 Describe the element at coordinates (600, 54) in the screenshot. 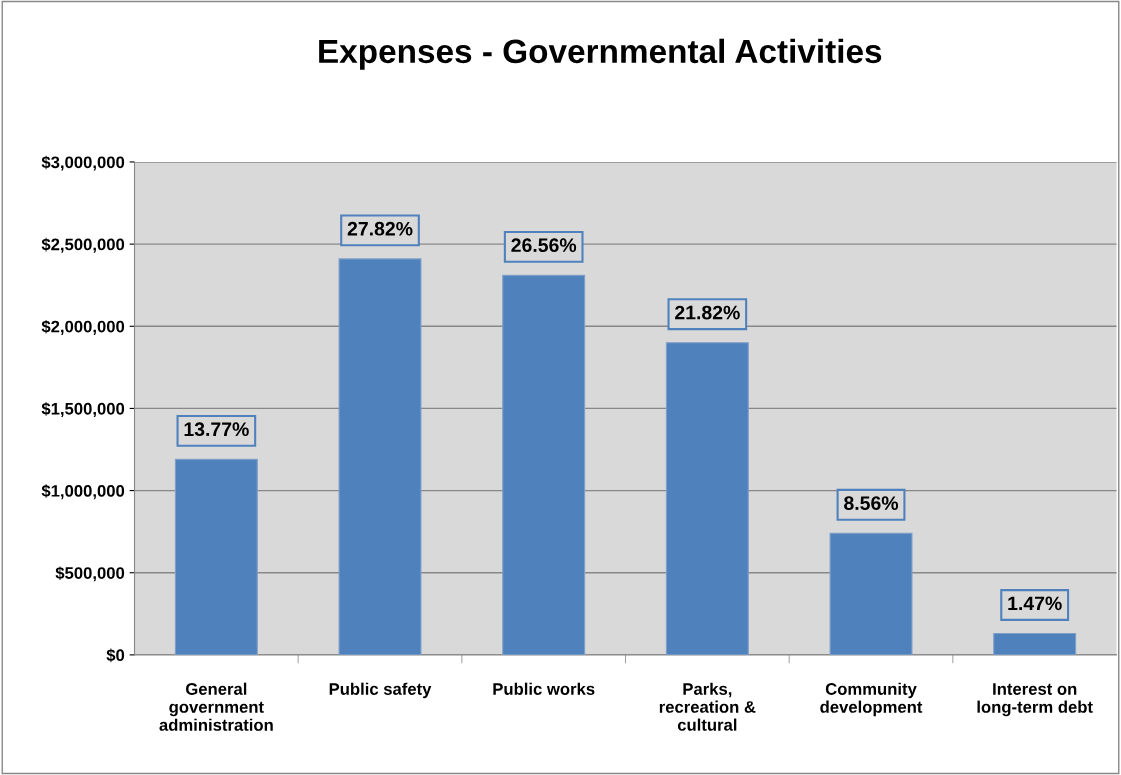

I see `chart-title: Expenses - Governmental Activities` at that location.